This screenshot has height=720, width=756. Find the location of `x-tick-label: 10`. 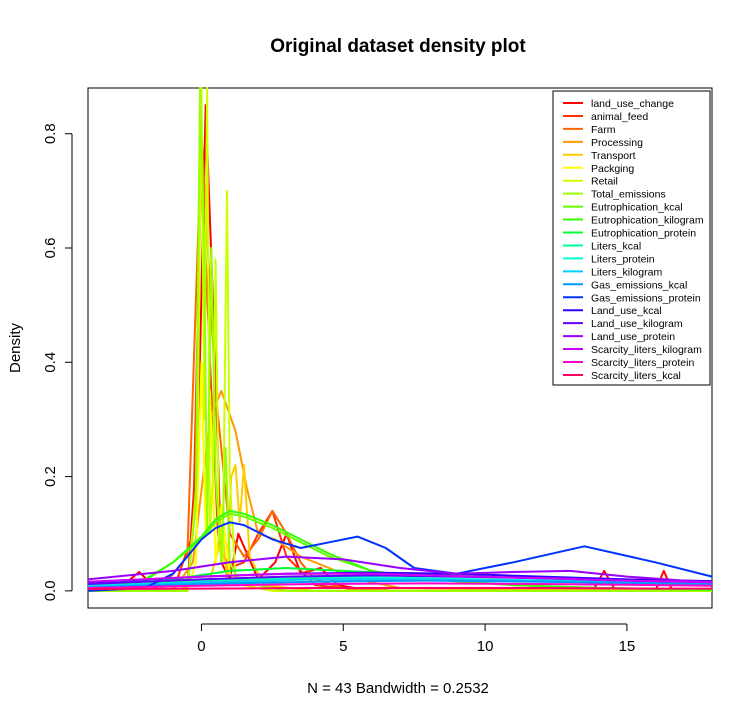

x-tick-label: 10 is located at coordinates (485, 646).